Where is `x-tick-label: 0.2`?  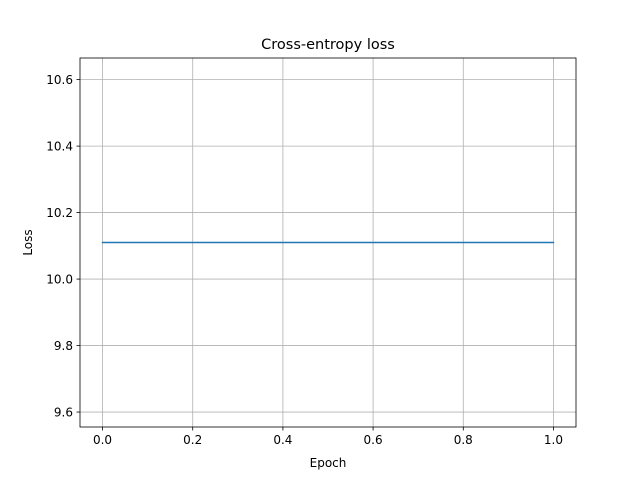
x-tick-label: 0.2 is located at coordinates (192, 440).